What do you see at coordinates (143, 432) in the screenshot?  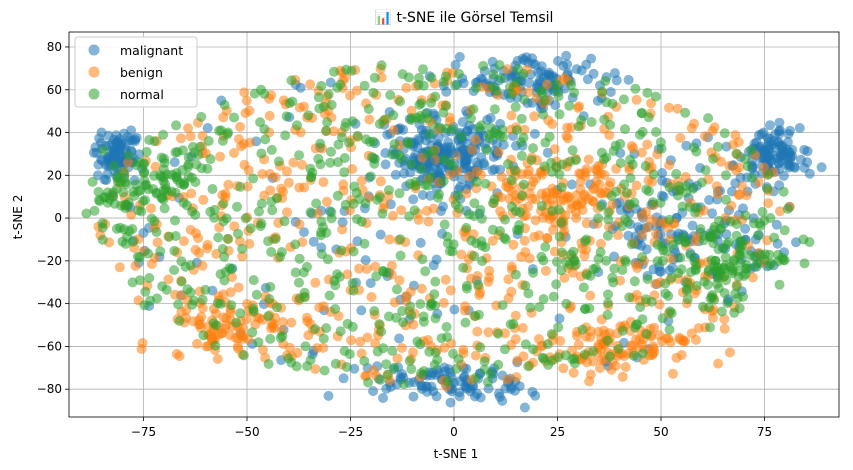 I see `x-tick-label: −75` at bounding box center [143, 432].